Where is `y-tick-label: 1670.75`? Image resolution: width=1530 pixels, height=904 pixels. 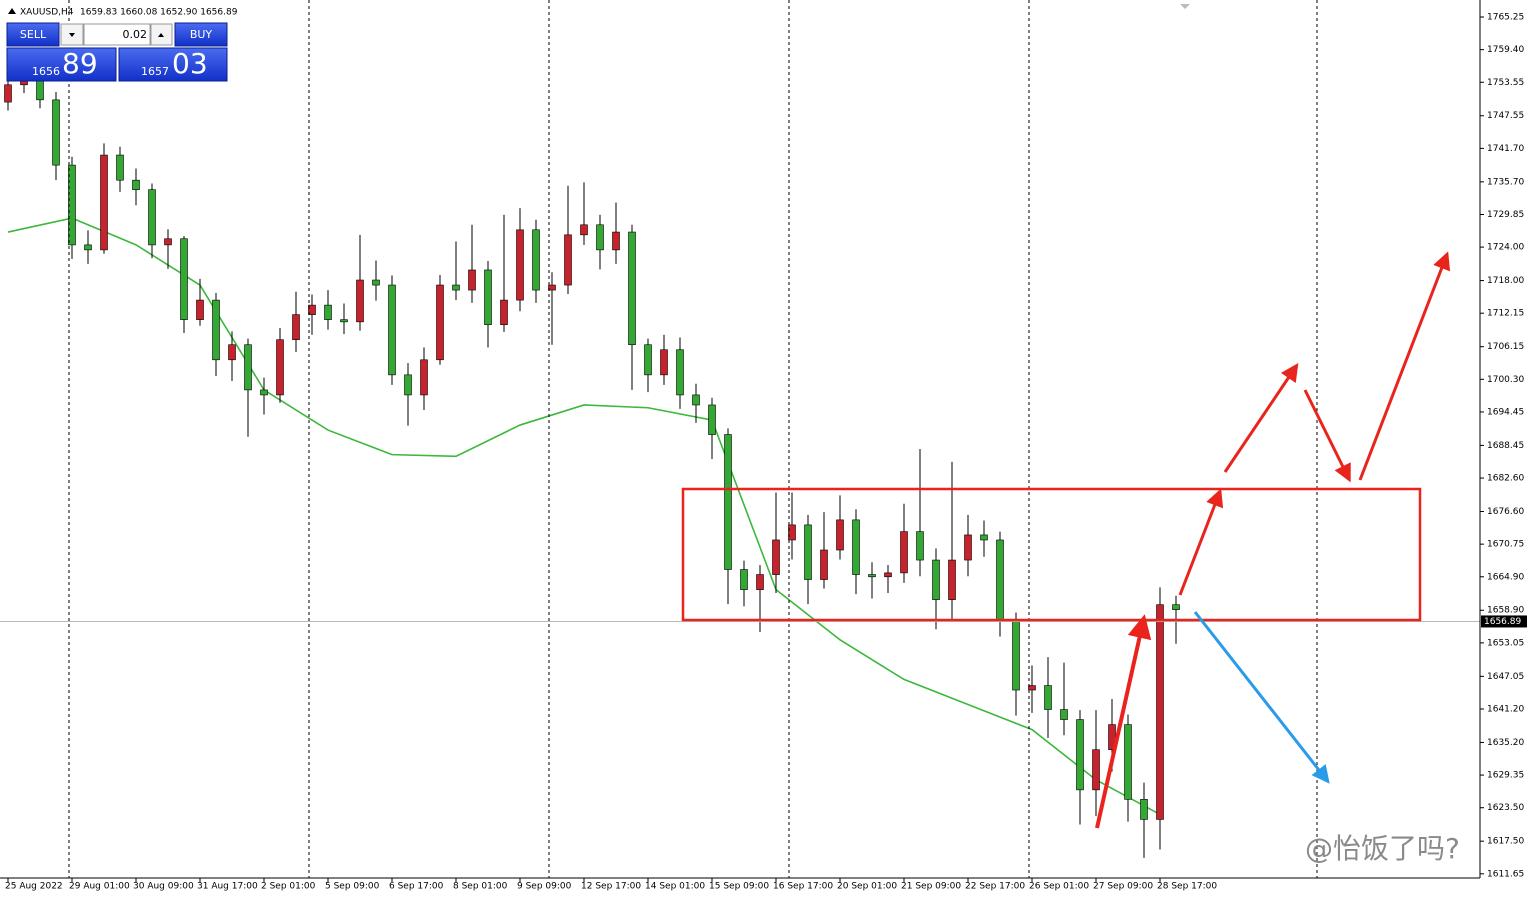 y-tick-label: 1670.75 is located at coordinates (1505, 545).